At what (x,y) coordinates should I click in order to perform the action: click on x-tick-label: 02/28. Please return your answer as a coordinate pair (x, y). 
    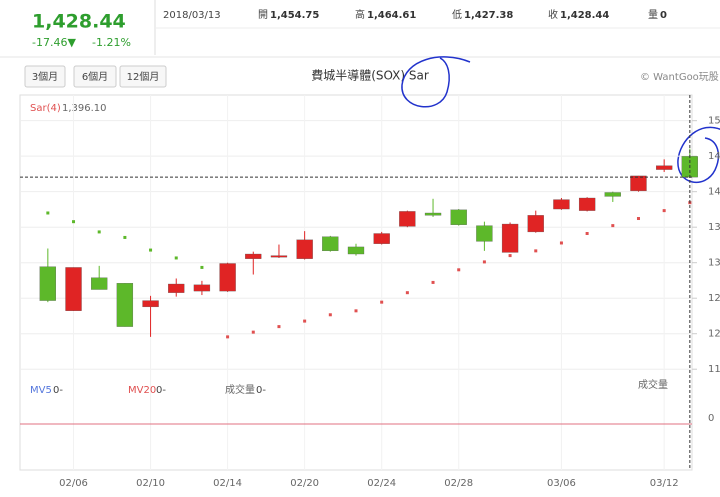
    Looking at the image, I should click on (458, 483).